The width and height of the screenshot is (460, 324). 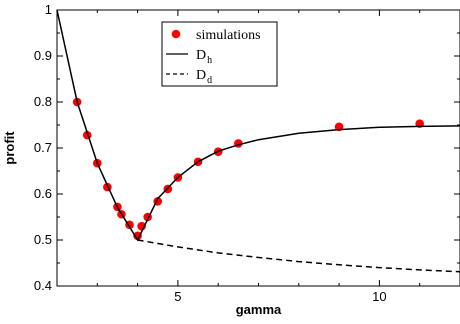 I want to click on y-axis-title: profit, so click(x=9, y=148).